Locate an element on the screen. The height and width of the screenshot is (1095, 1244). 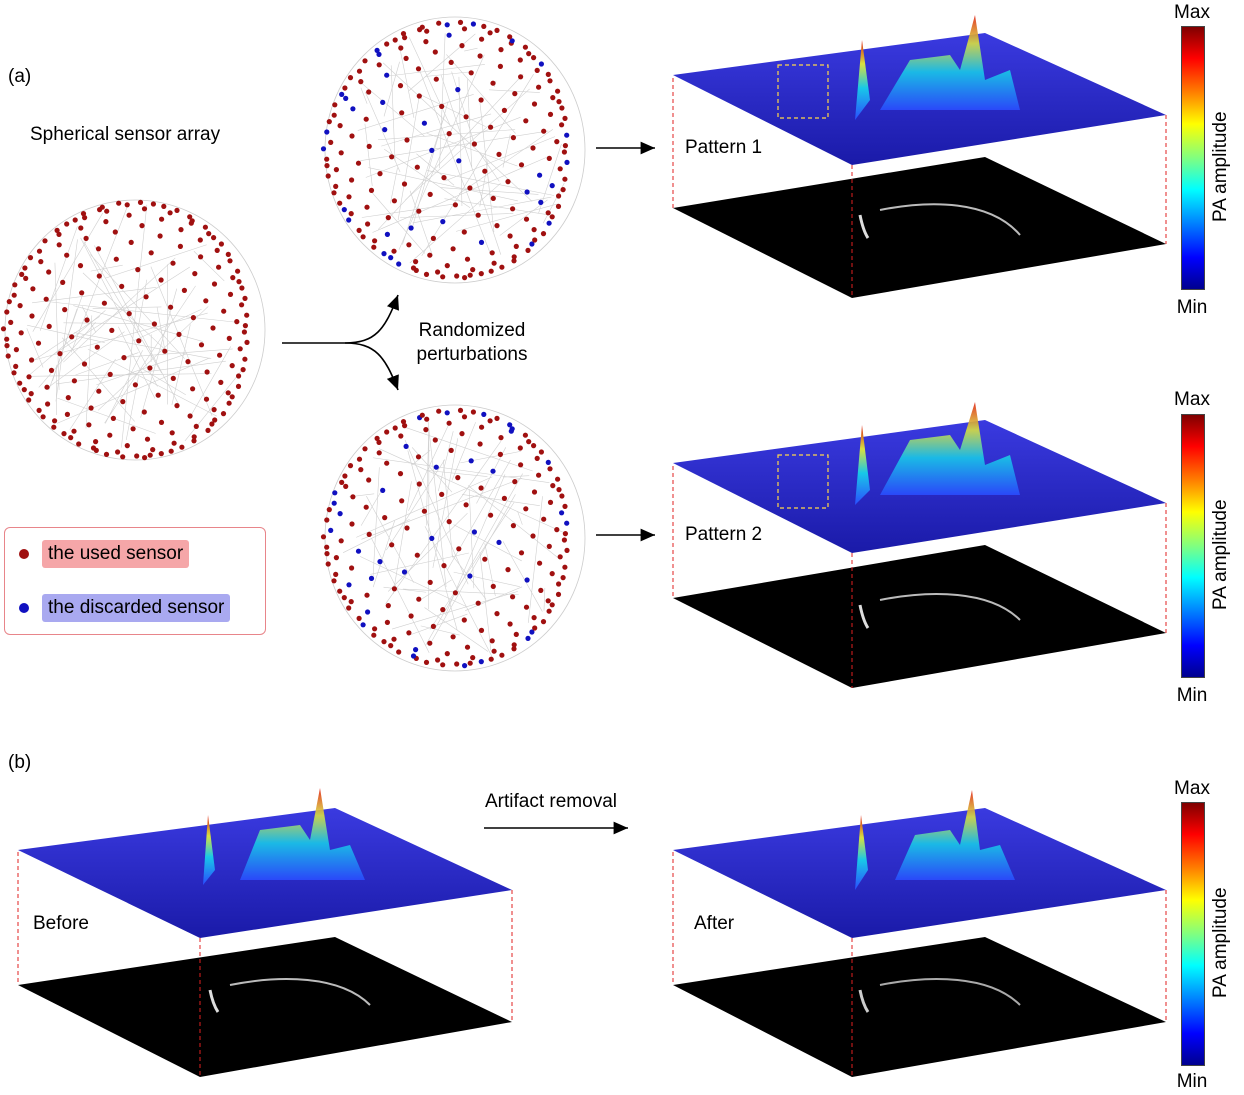
colorbar-2-title: PA amplitude is located at coordinates (1220, 554).